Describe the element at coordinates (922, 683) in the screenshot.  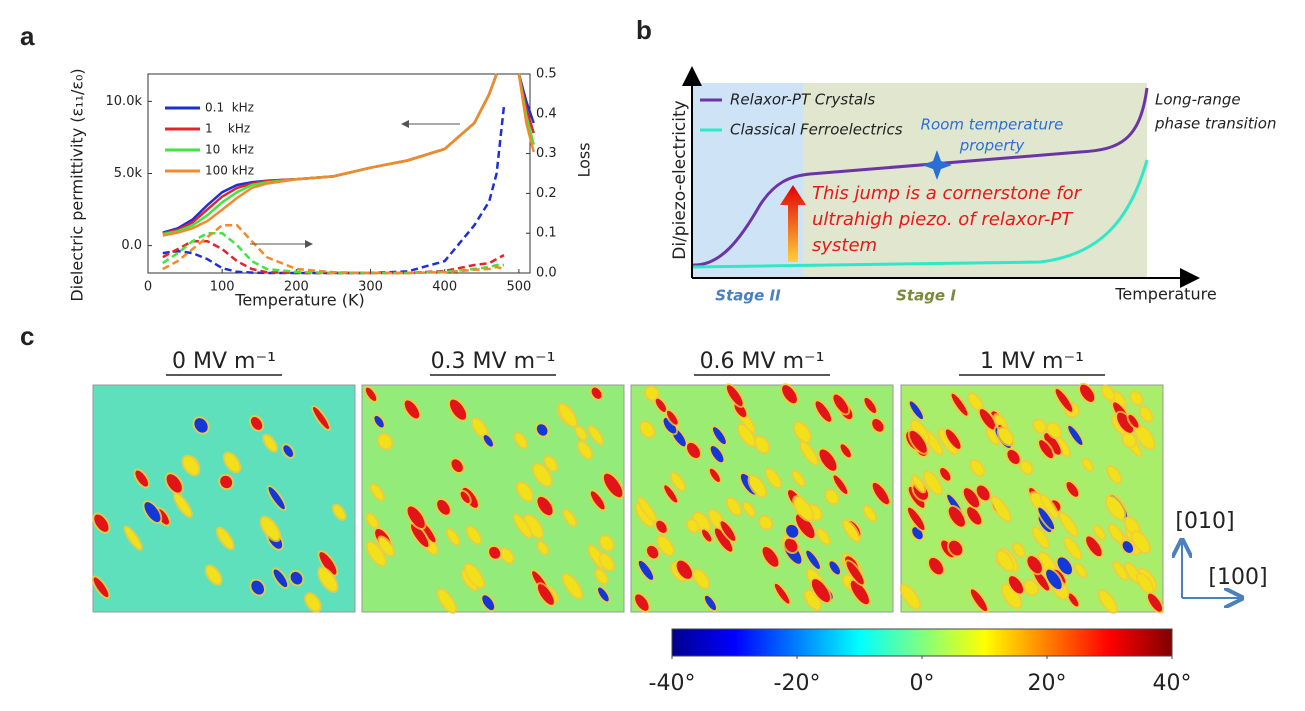
I see `colorbar-tick-label: 0°` at that location.